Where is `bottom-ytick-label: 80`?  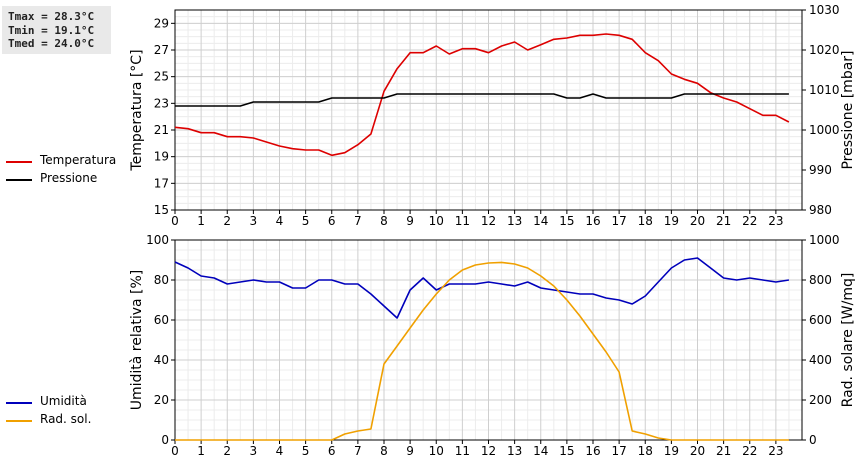 bottom-ytick-label: 80 is located at coordinates (161, 280).